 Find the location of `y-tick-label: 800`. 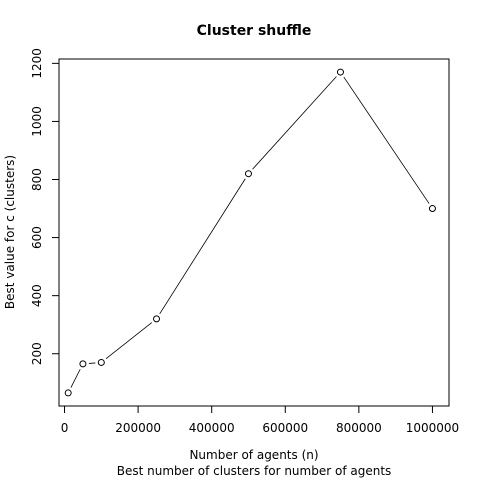

y-tick-label: 800 is located at coordinates (37, 179).